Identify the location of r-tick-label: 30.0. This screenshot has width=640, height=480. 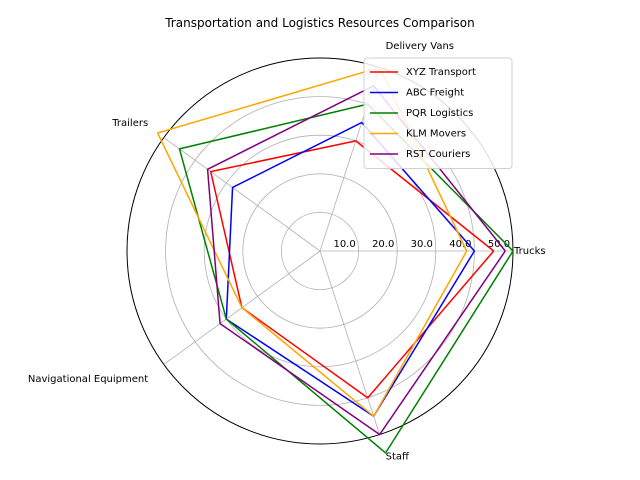
(422, 244).